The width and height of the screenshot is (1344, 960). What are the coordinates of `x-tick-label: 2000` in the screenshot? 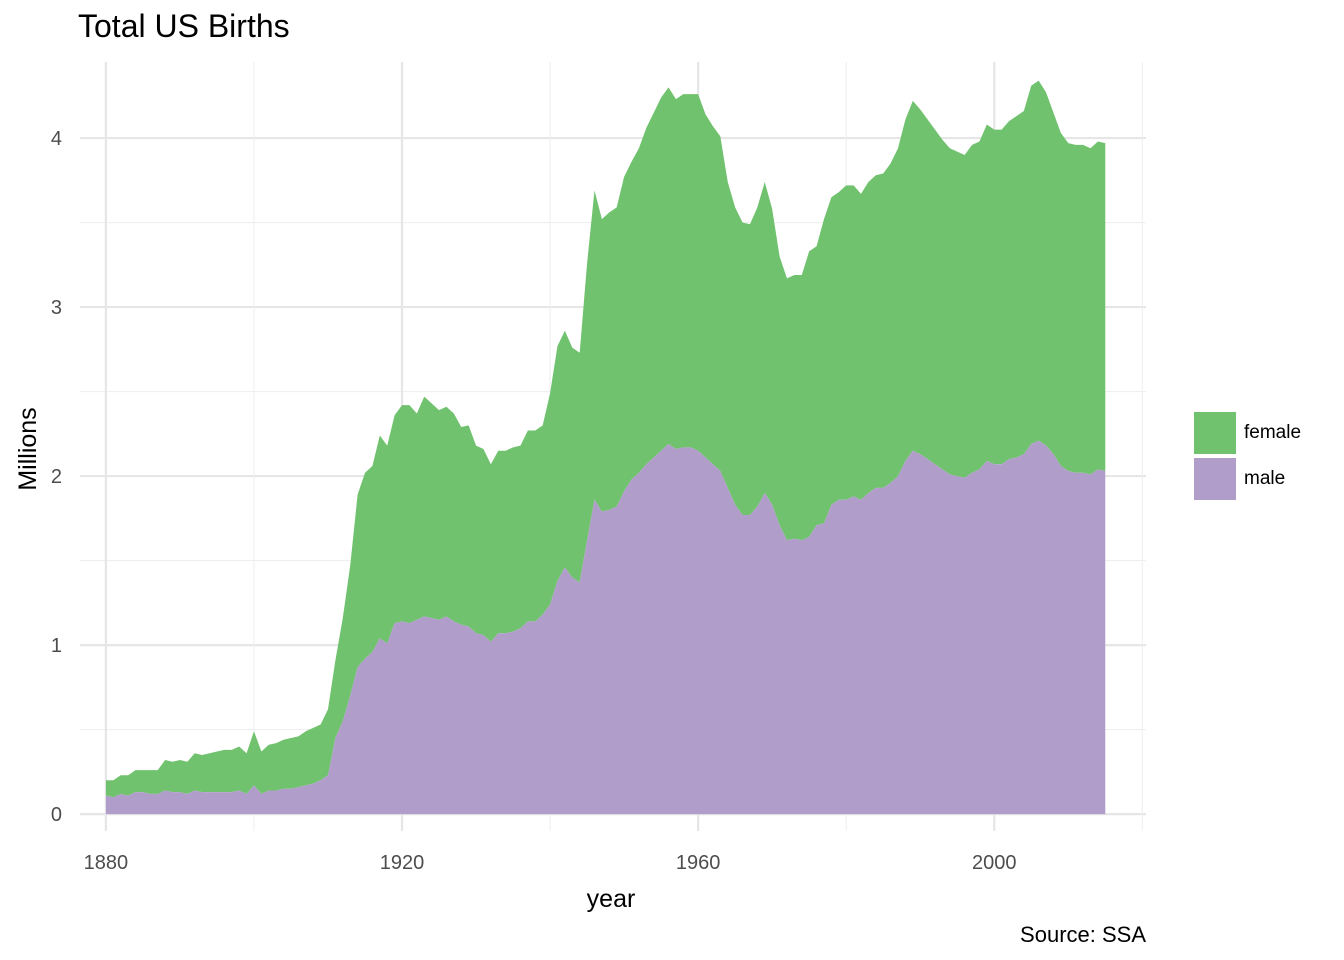 It's located at (994, 863).